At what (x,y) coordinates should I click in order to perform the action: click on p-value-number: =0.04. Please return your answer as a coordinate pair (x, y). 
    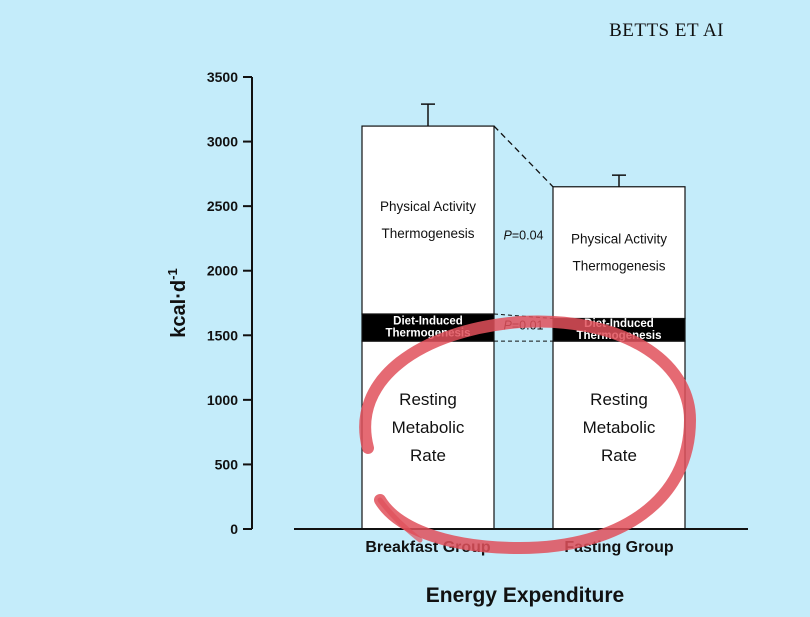
    Looking at the image, I should click on (528, 236).